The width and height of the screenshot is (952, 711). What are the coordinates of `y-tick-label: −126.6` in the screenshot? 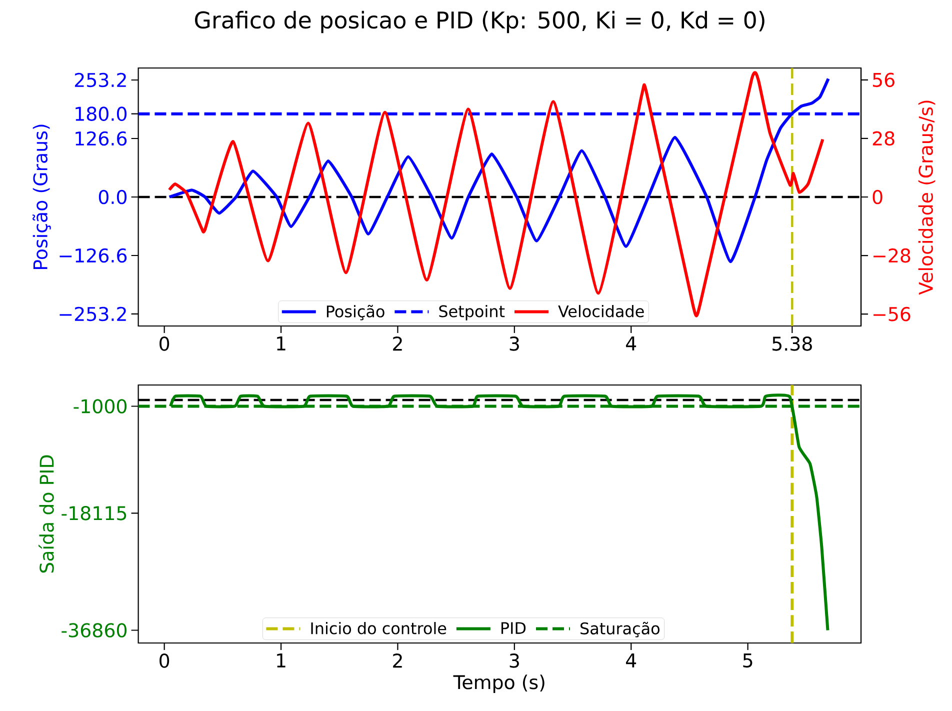 It's located at (93, 255).